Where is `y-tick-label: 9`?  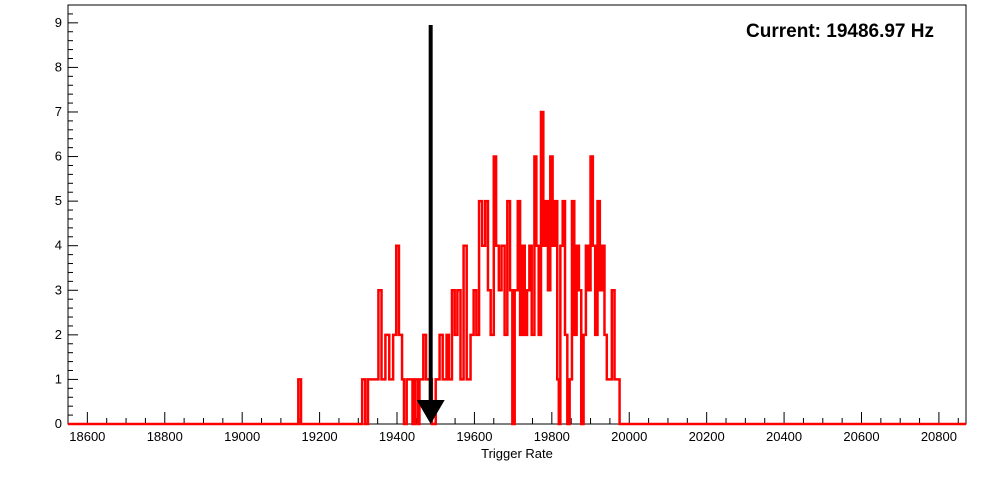
y-tick-label: 9 is located at coordinates (58, 22).